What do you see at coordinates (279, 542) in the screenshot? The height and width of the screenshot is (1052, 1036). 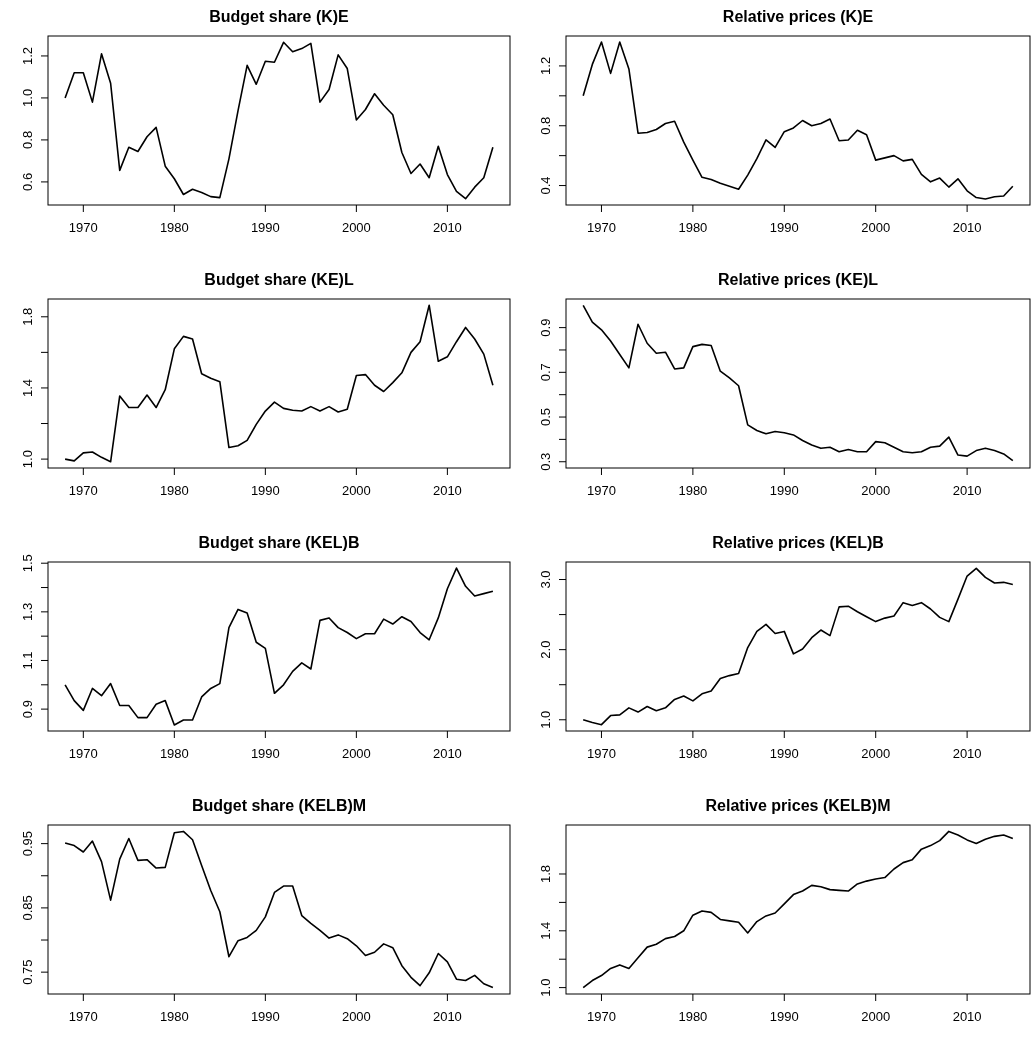 I see `chart-title: Budget share (KEL)B` at bounding box center [279, 542].